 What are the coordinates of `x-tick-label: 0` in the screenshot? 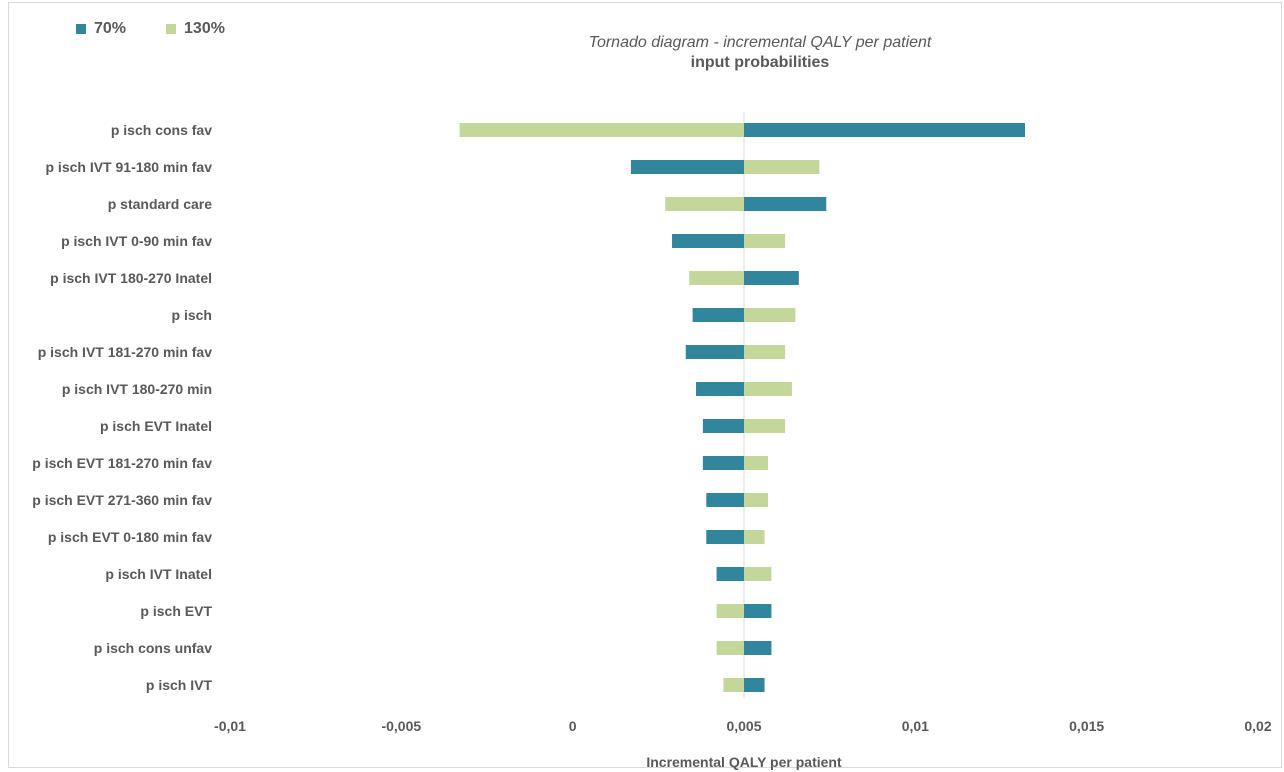 It's located at (573, 726).